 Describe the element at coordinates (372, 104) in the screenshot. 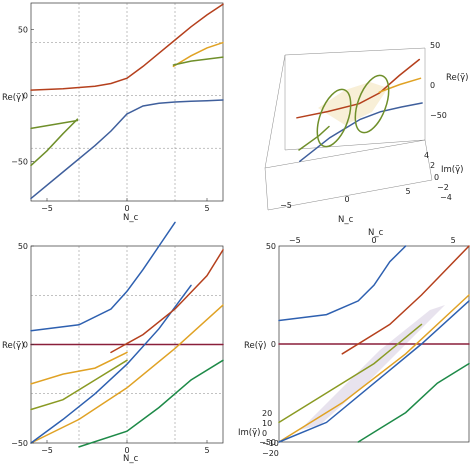

I see `loop-right` at that location.